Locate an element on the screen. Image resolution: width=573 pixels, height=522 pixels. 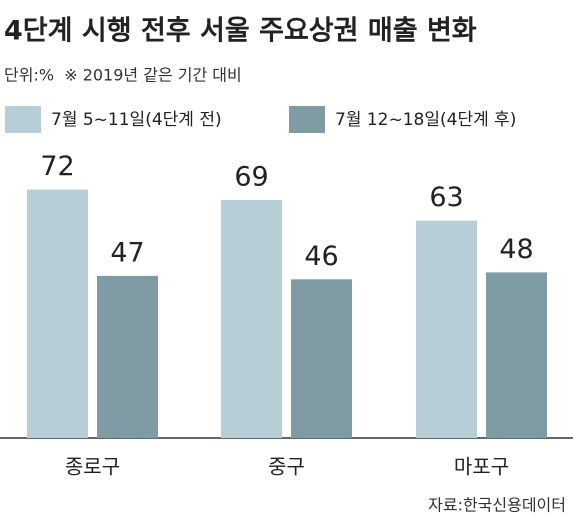
chart-subtitle: 단위:% ※ 2019년 같은 기간 대비 is located at coordinates (123, 75).